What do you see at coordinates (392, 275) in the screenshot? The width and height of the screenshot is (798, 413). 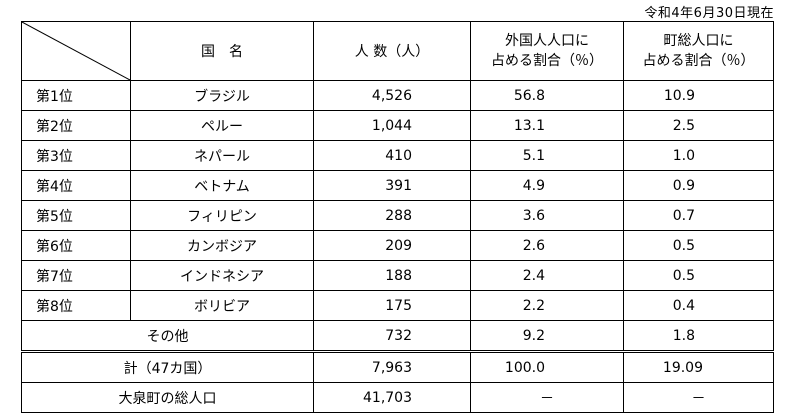 I see `count-cell: 188` at bounding box center [392, 275].